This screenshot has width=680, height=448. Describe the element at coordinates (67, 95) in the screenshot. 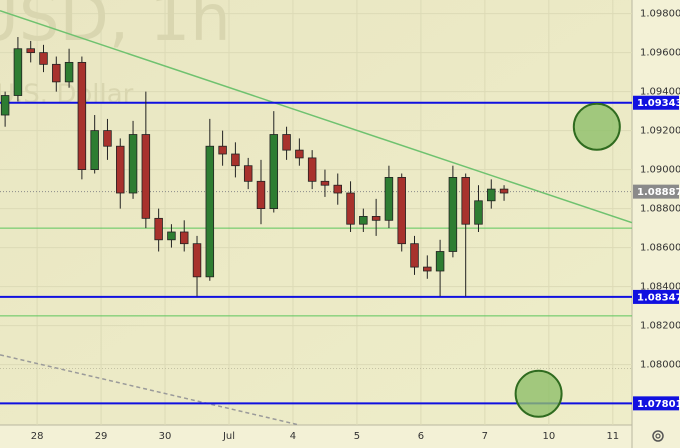

I see `watermark-subtitle: U.S. Dollar` at that location.